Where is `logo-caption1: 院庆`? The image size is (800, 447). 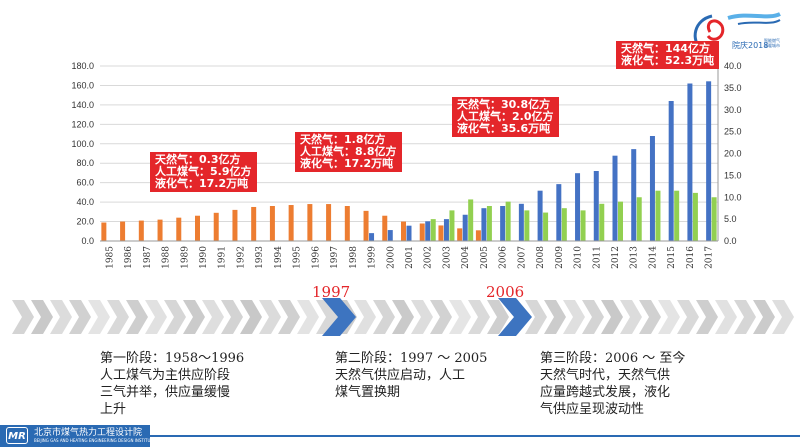
logo-caption1: 院庆 is located at coordinates (740, 45).